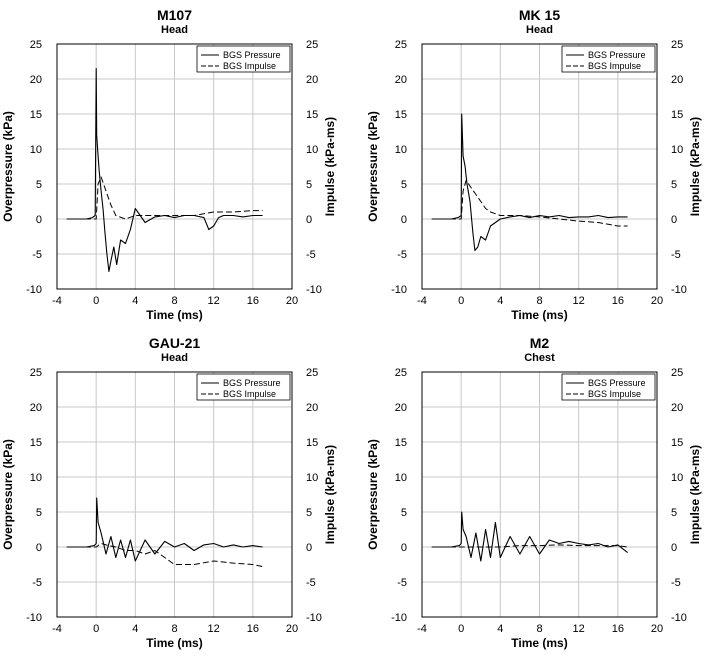 The image size is (708, 656). Describe the element at coordinates (539, 494) in the screenshot. I see `plot-frame` at that location.